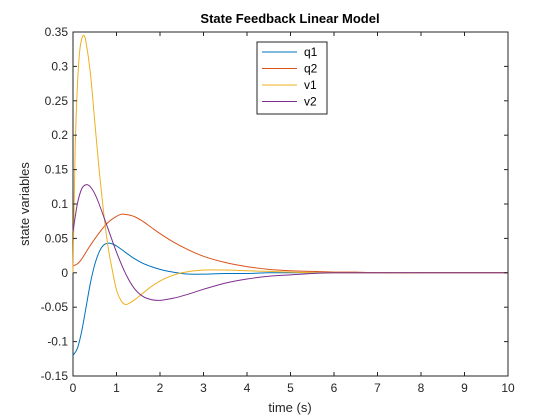  Describe the element at coordinates (247, 388) in the screenshot. I see `x-tick-label: 4` at that location.